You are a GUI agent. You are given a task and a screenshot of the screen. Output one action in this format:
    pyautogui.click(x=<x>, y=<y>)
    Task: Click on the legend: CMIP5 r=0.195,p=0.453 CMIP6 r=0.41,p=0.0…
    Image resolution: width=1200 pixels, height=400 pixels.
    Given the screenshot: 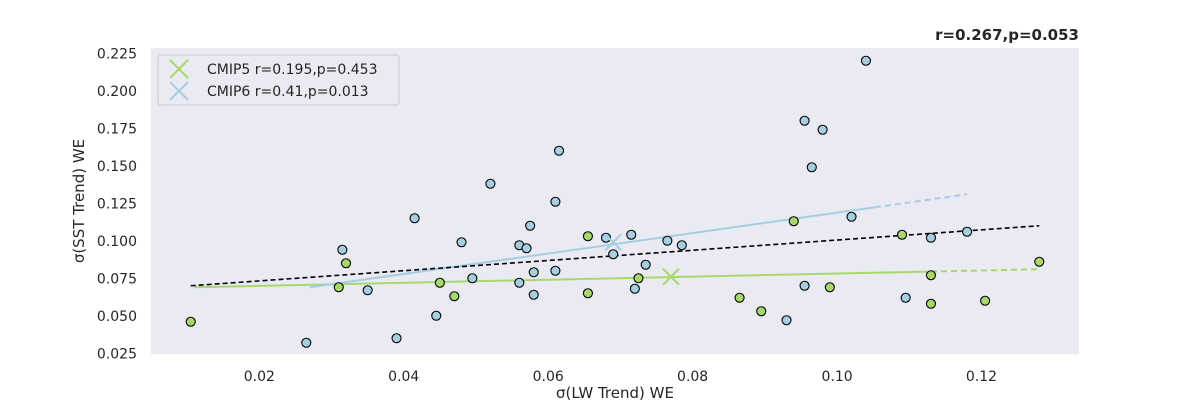 What is the action you would take?
    pyautogui.click(x=278, y=80)
    